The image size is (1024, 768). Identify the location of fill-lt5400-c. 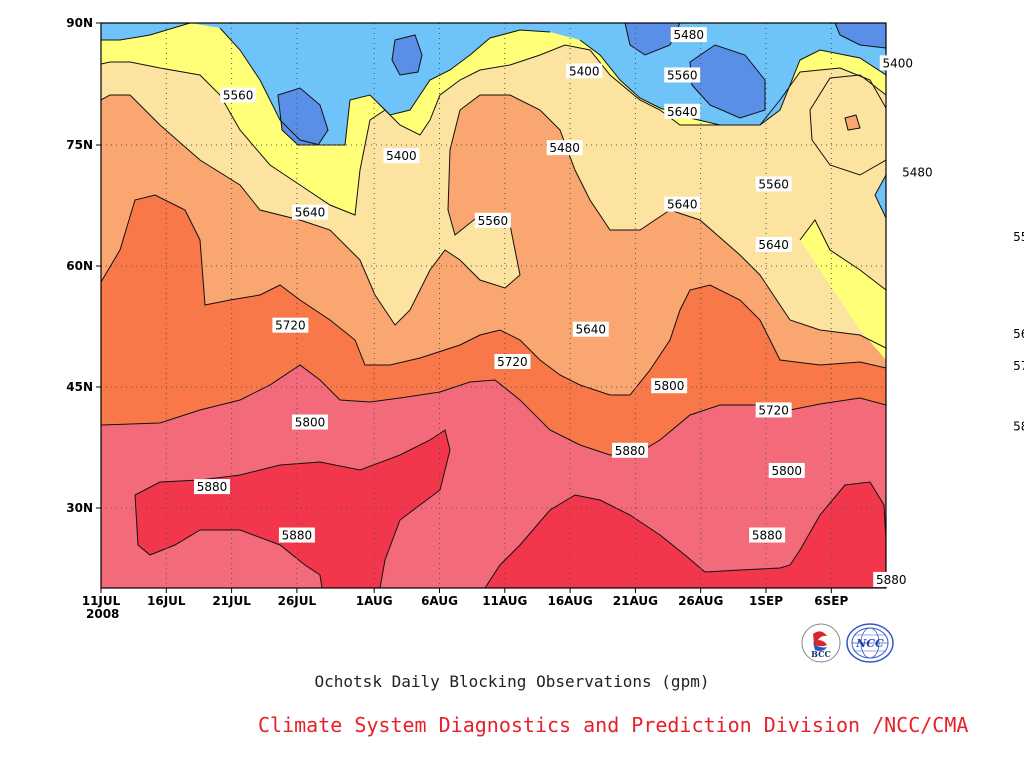
(727, 81).